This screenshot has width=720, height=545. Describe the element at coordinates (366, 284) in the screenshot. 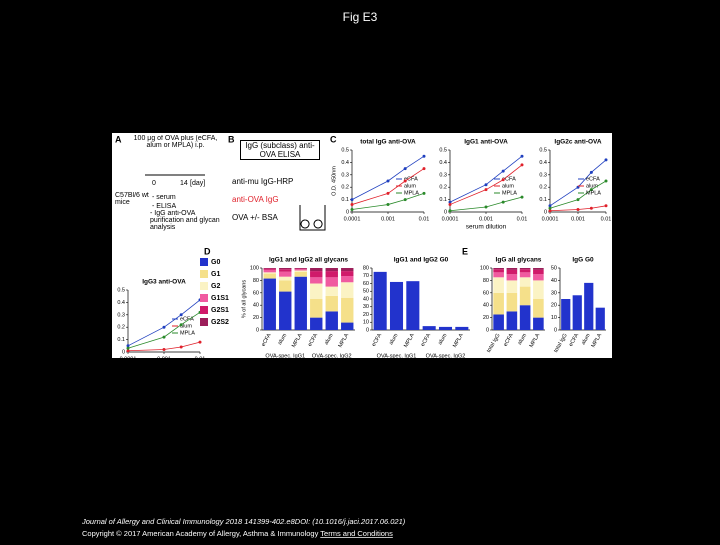

I see `y-tick-label: 60` at that location.